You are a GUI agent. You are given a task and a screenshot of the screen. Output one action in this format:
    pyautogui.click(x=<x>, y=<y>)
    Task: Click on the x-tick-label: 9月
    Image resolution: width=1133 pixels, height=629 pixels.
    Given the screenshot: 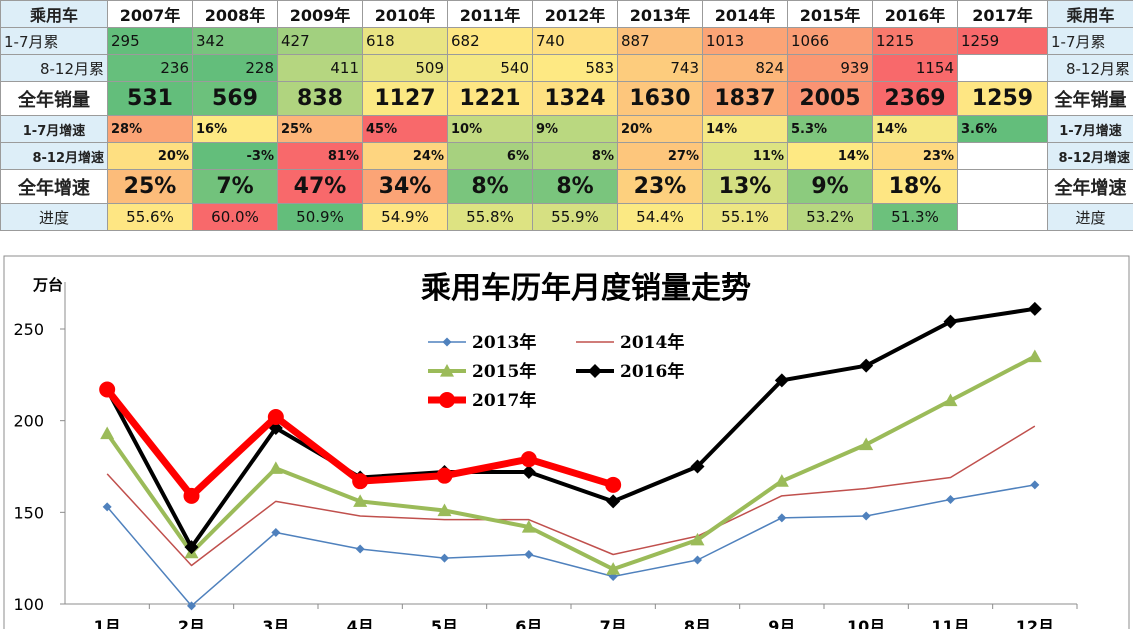 What is the action you would take?
    pyautogui.click(x=781, y=623)
    